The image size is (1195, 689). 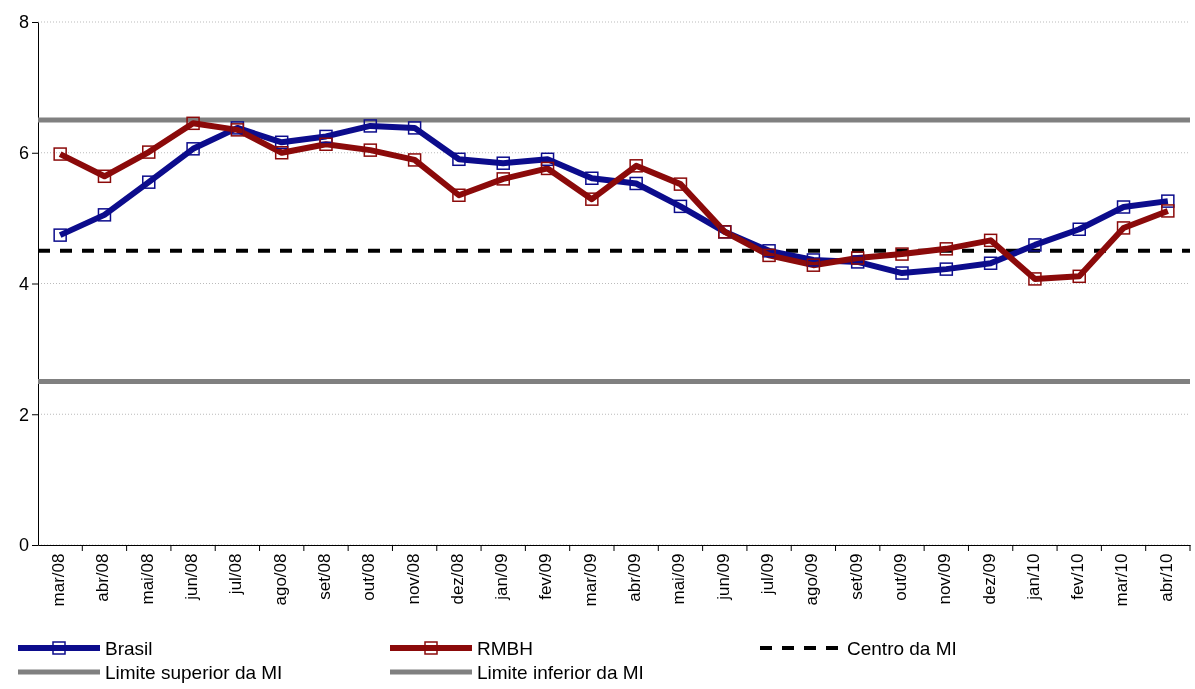 What do you see at coordinates (502, 577) in the screenshot?
I see `x-tick-label: jan/09` at bounding box center [502, 577].